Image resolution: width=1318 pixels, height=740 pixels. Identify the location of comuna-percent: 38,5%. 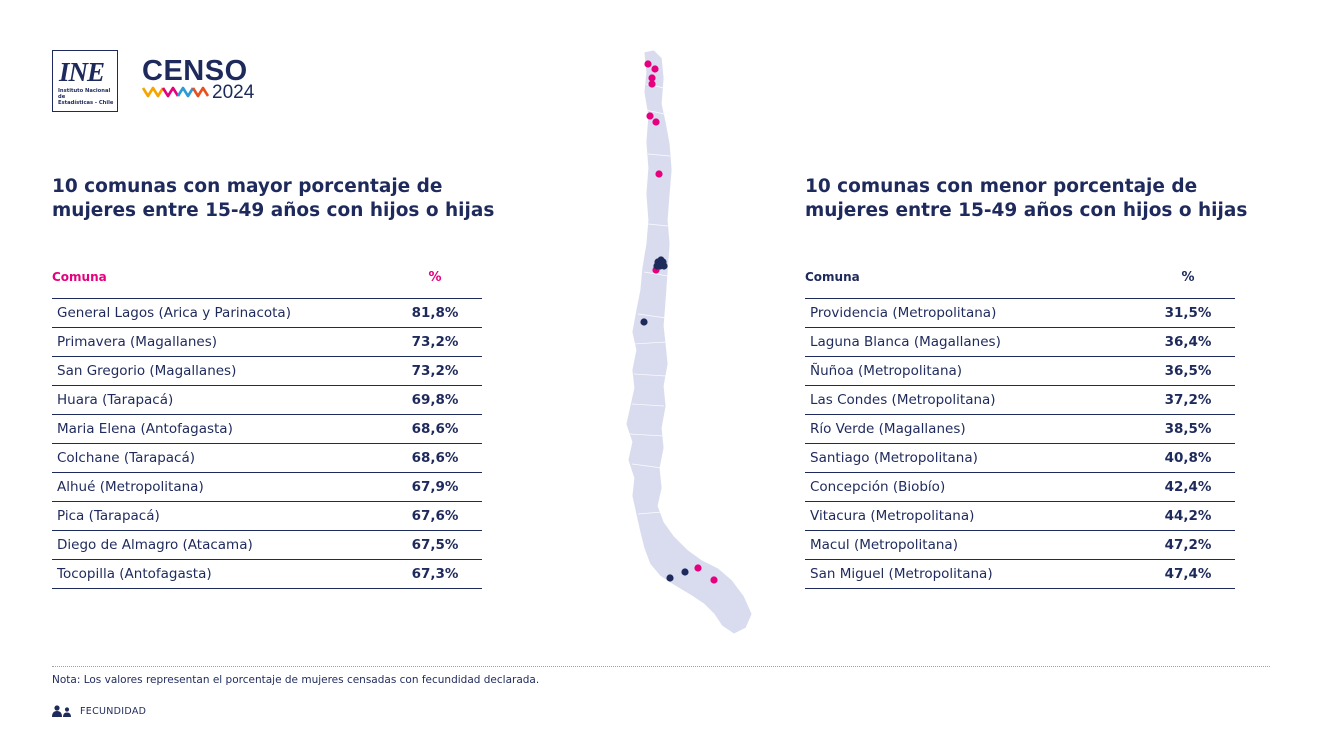
(1188, 429).